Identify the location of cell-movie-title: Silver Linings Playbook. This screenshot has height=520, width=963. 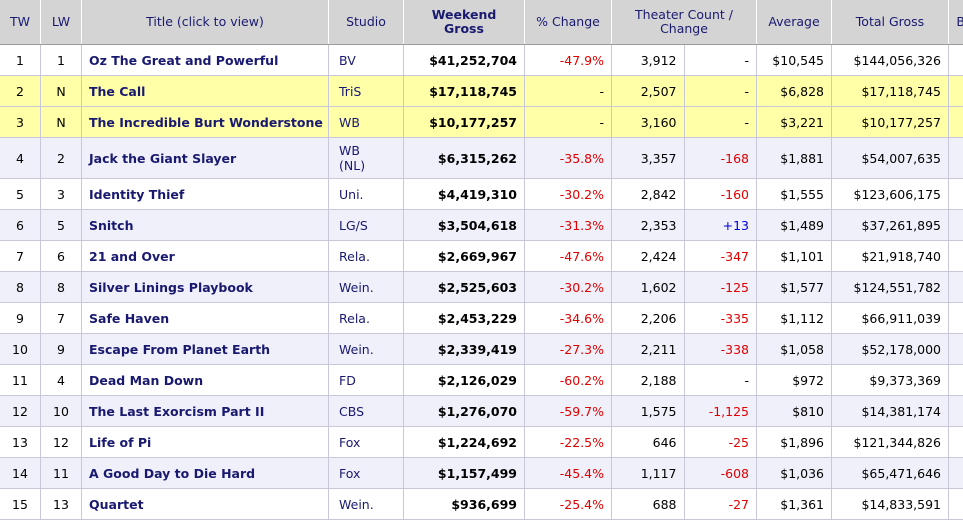
(205, 287).